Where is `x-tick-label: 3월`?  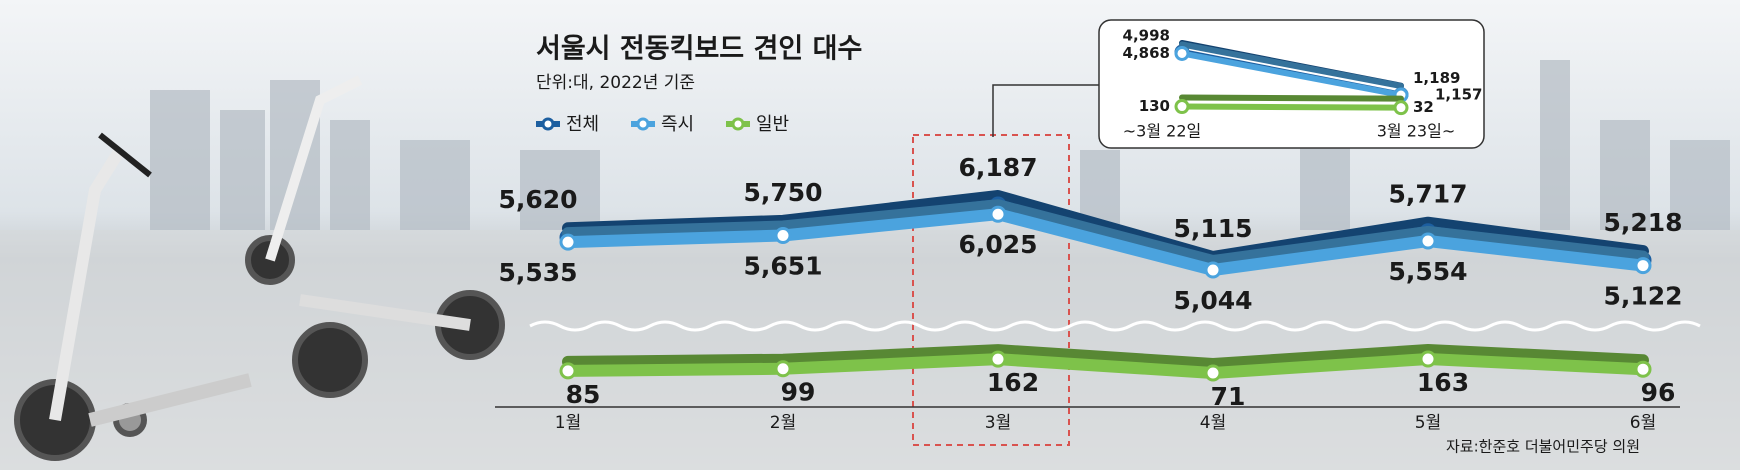 x-tick-label: 3월 is located at coordinates (998, 423).